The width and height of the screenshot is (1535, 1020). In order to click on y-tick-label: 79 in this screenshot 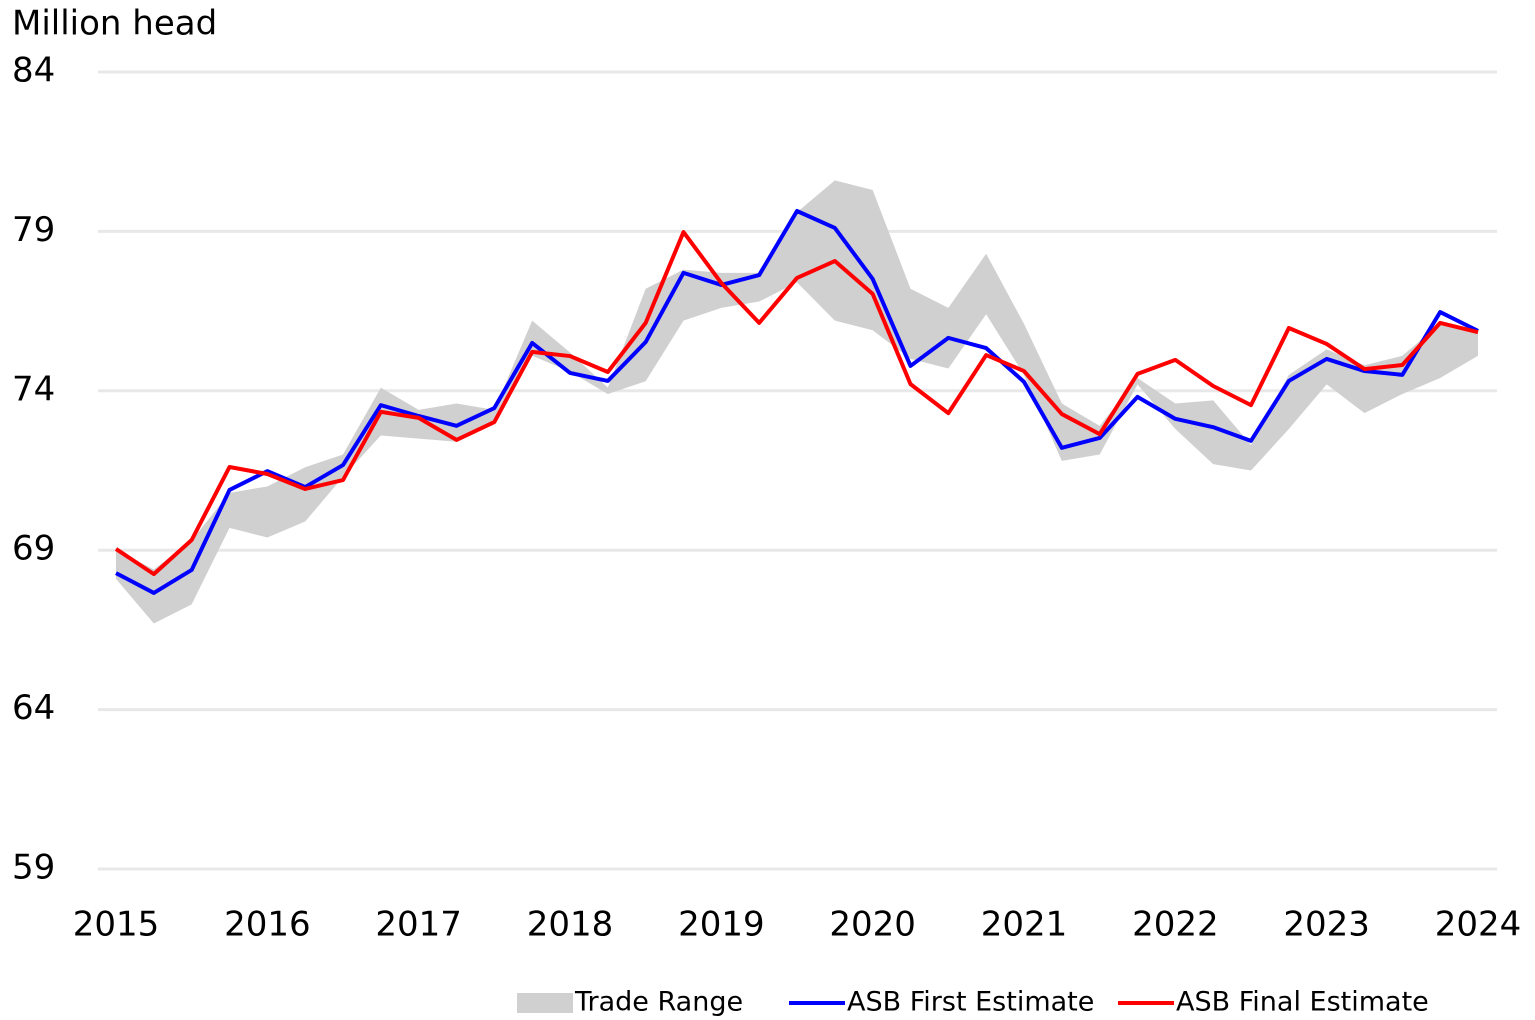, I will do `click(33, 230)`.